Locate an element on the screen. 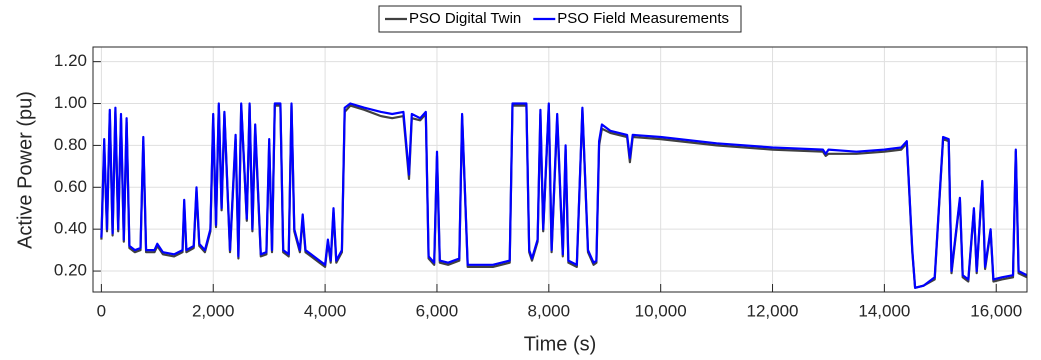 This screenshot has width=1041, height=360. y-tick-label: 1.20 is located at coordinates (70, 60).